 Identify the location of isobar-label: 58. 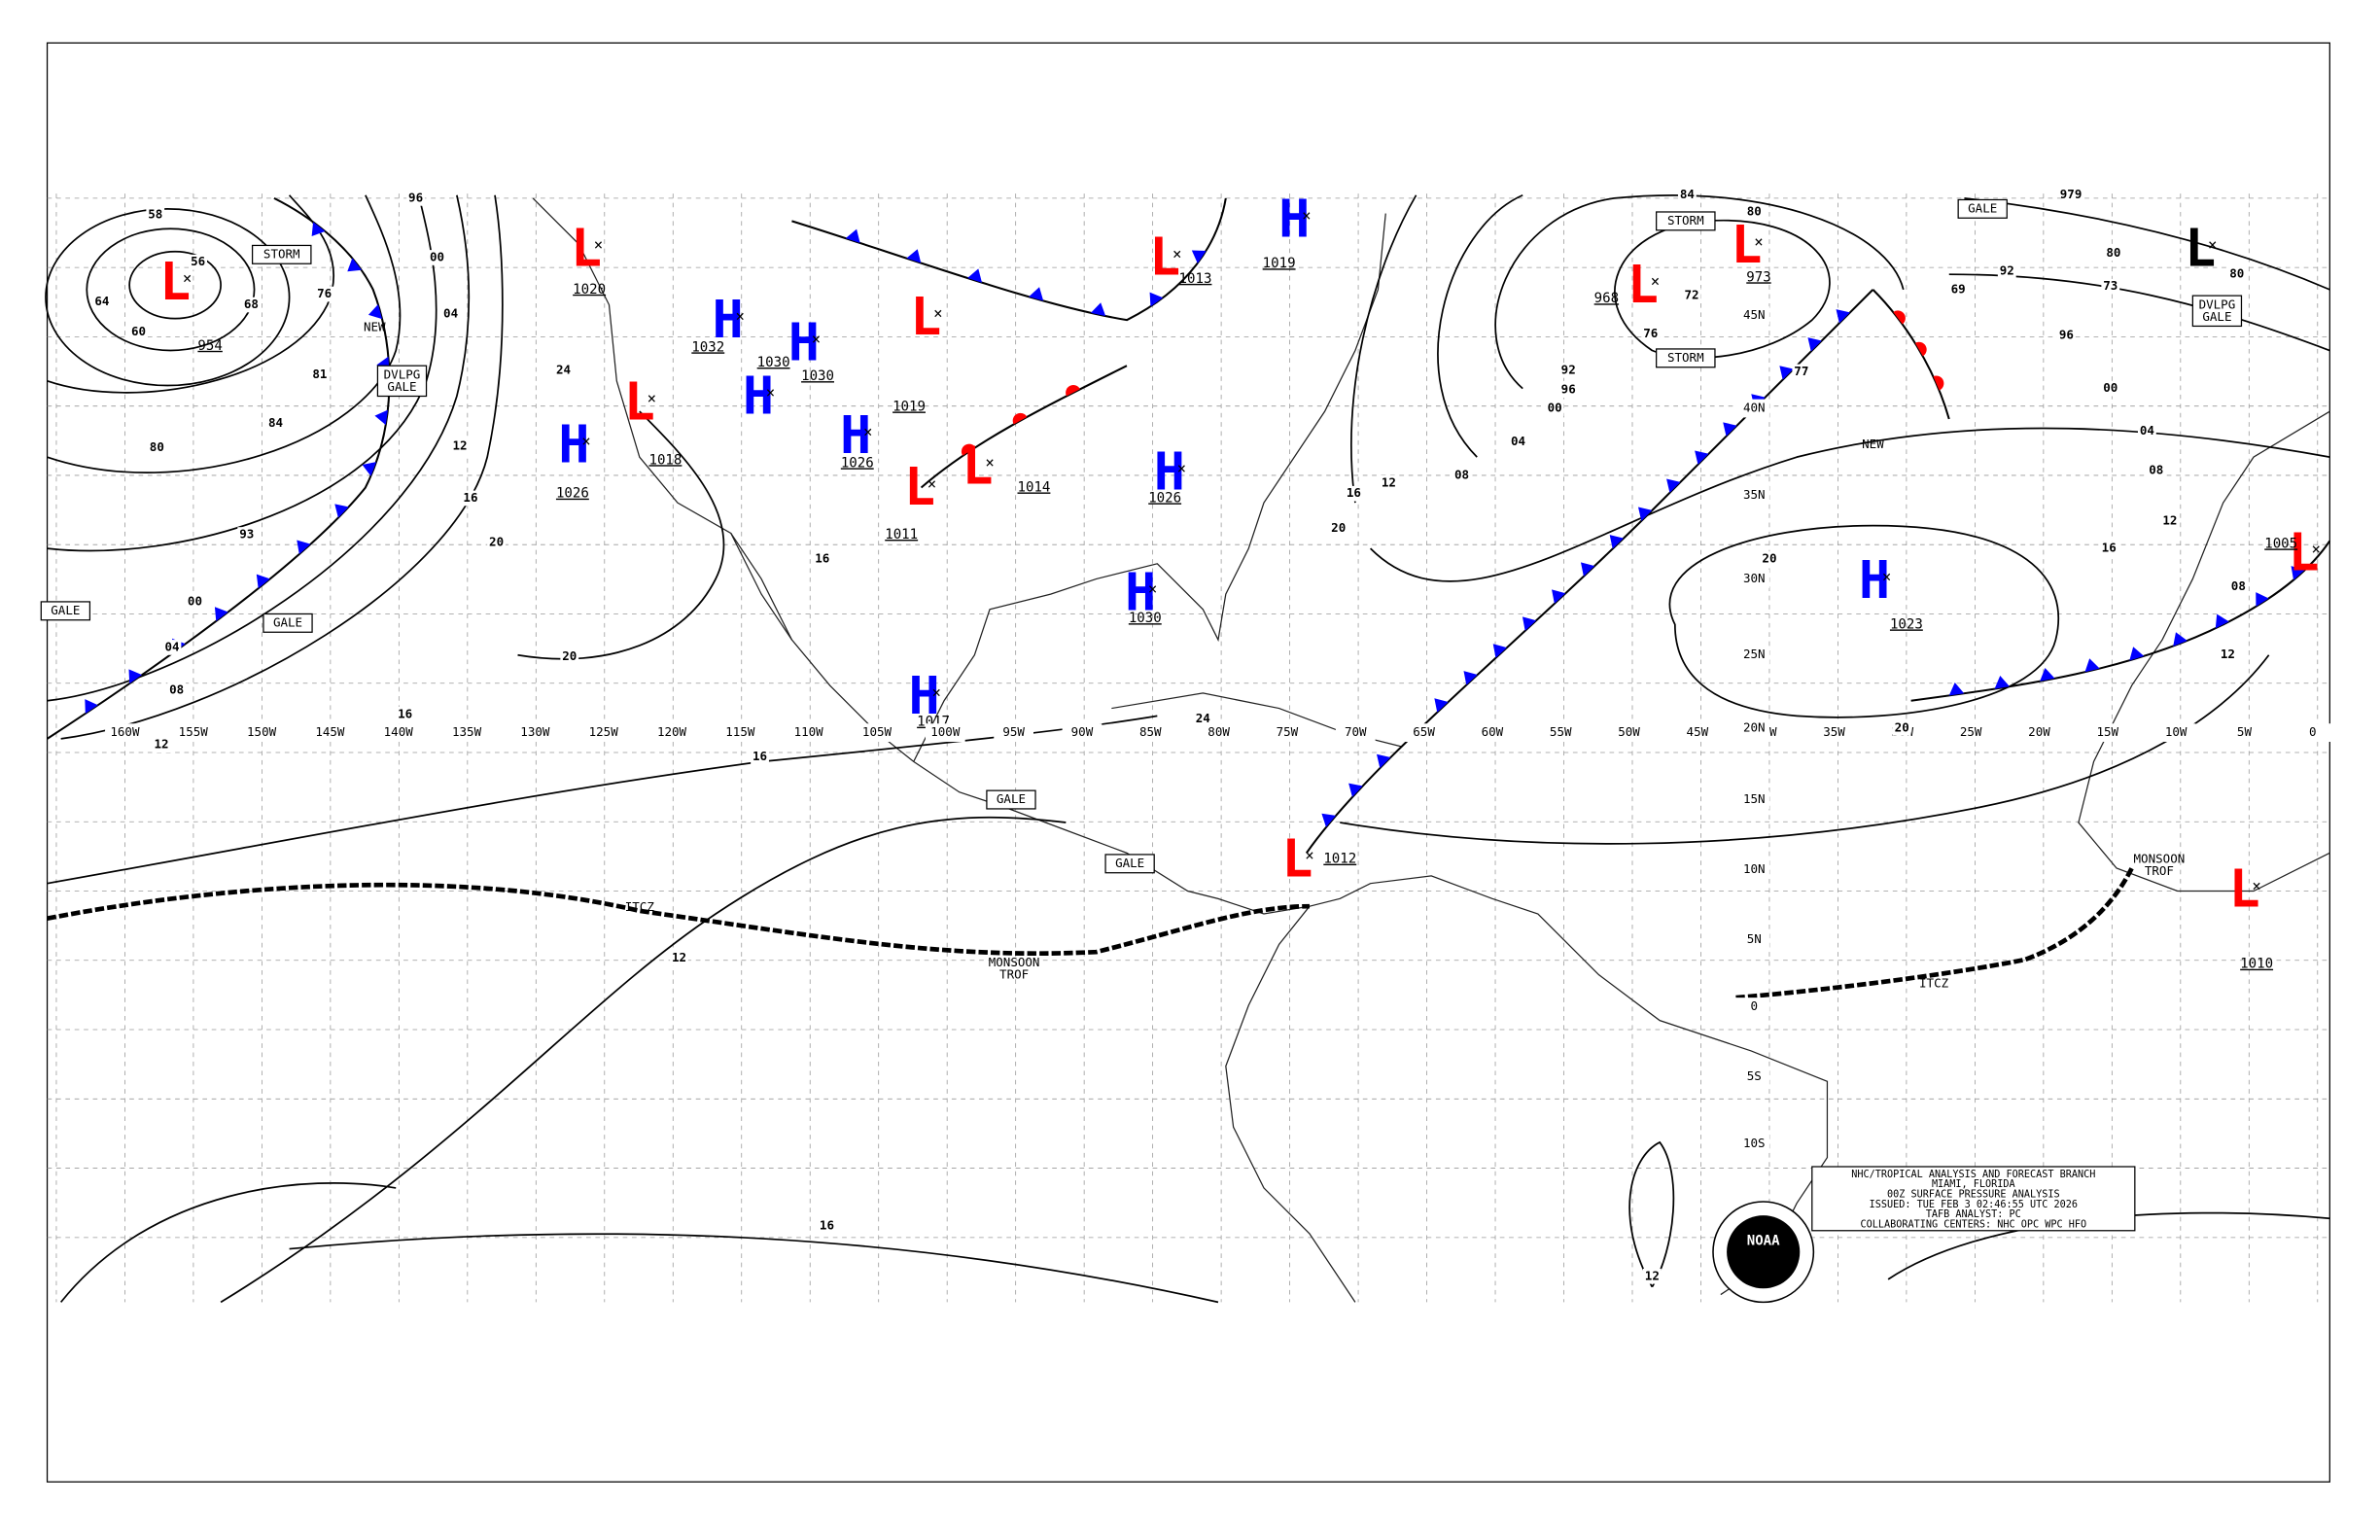
(155, 214).